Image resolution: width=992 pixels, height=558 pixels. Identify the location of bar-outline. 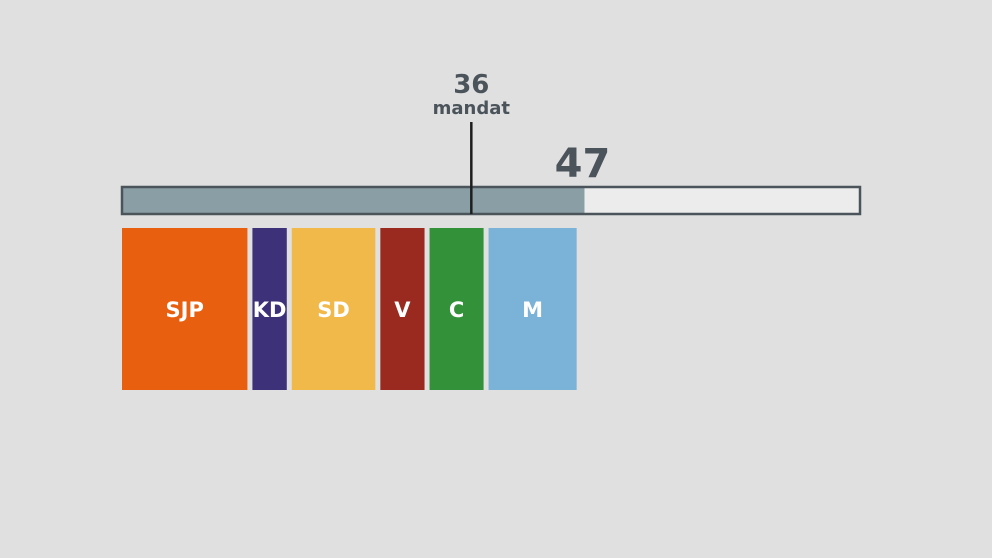
(491, 200).